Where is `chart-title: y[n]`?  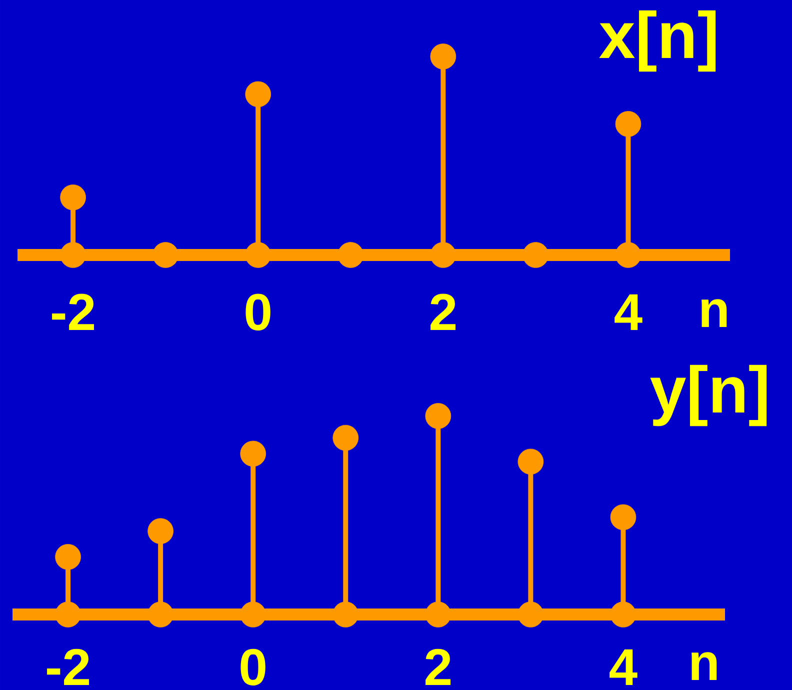
chart-title: y[n] is located at coordinates (708, 395).